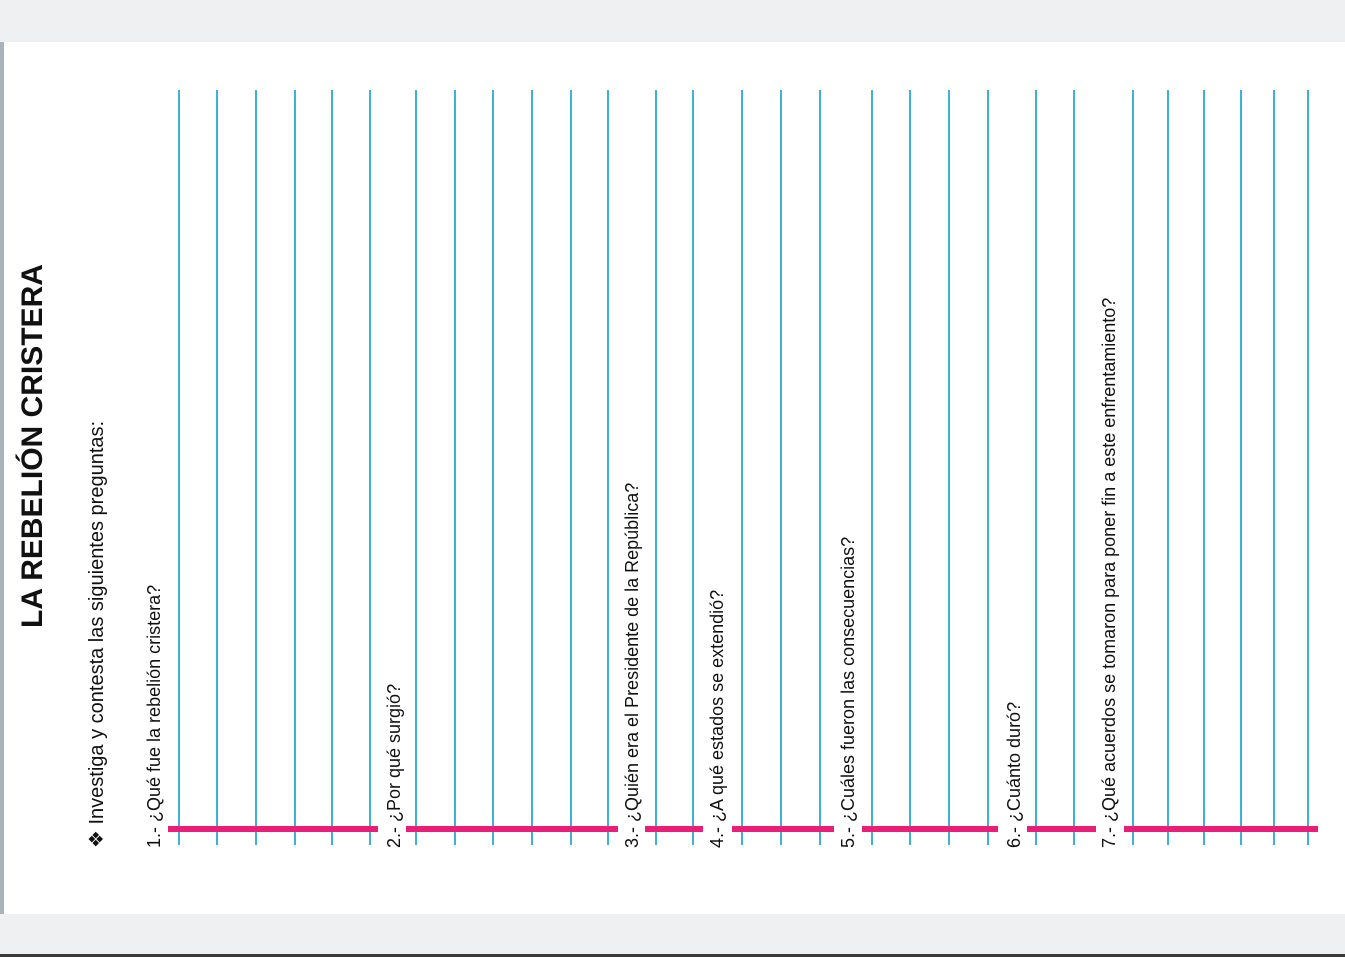 This screenshot has width=1345, height=957. What do you see at coordinates (672, 955) in the screenshot?
I see `page-bottom-border` at bounding box center [672, 955].